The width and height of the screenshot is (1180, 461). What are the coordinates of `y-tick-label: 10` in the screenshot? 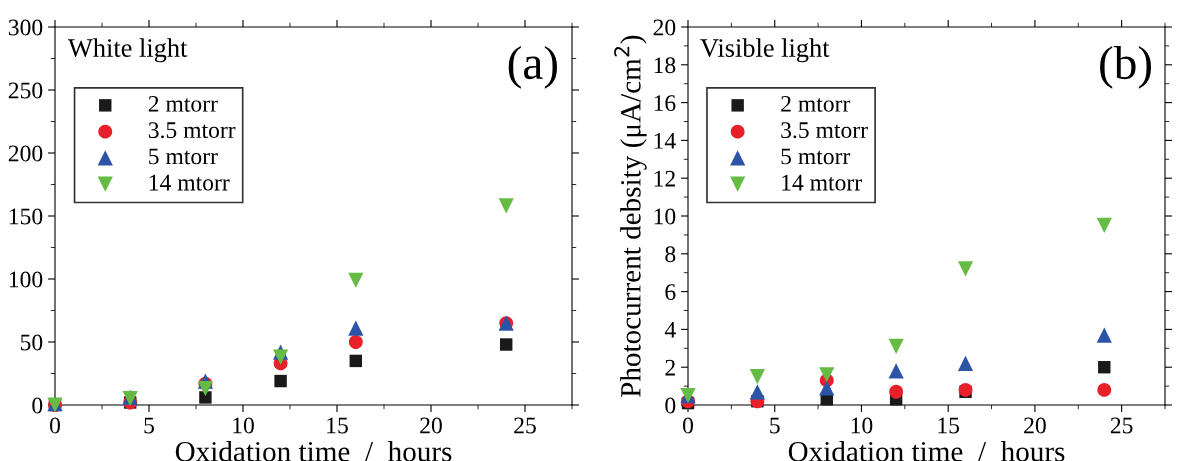 It's located at (665, 216).